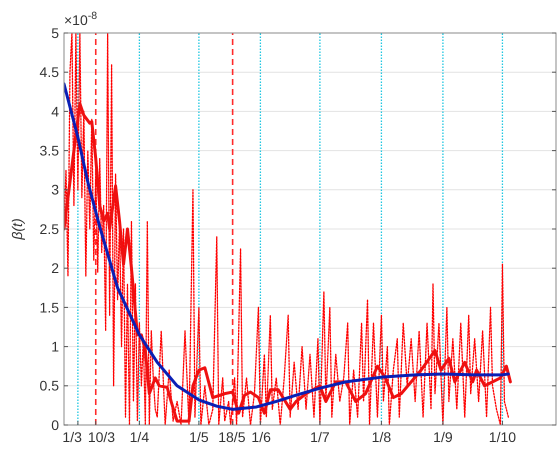 The width and height of the screenshot is (559, 450). Describe the element at coordinates (199, 437) in the screenshot. I see `x-tick-label: 1/5` at that location.